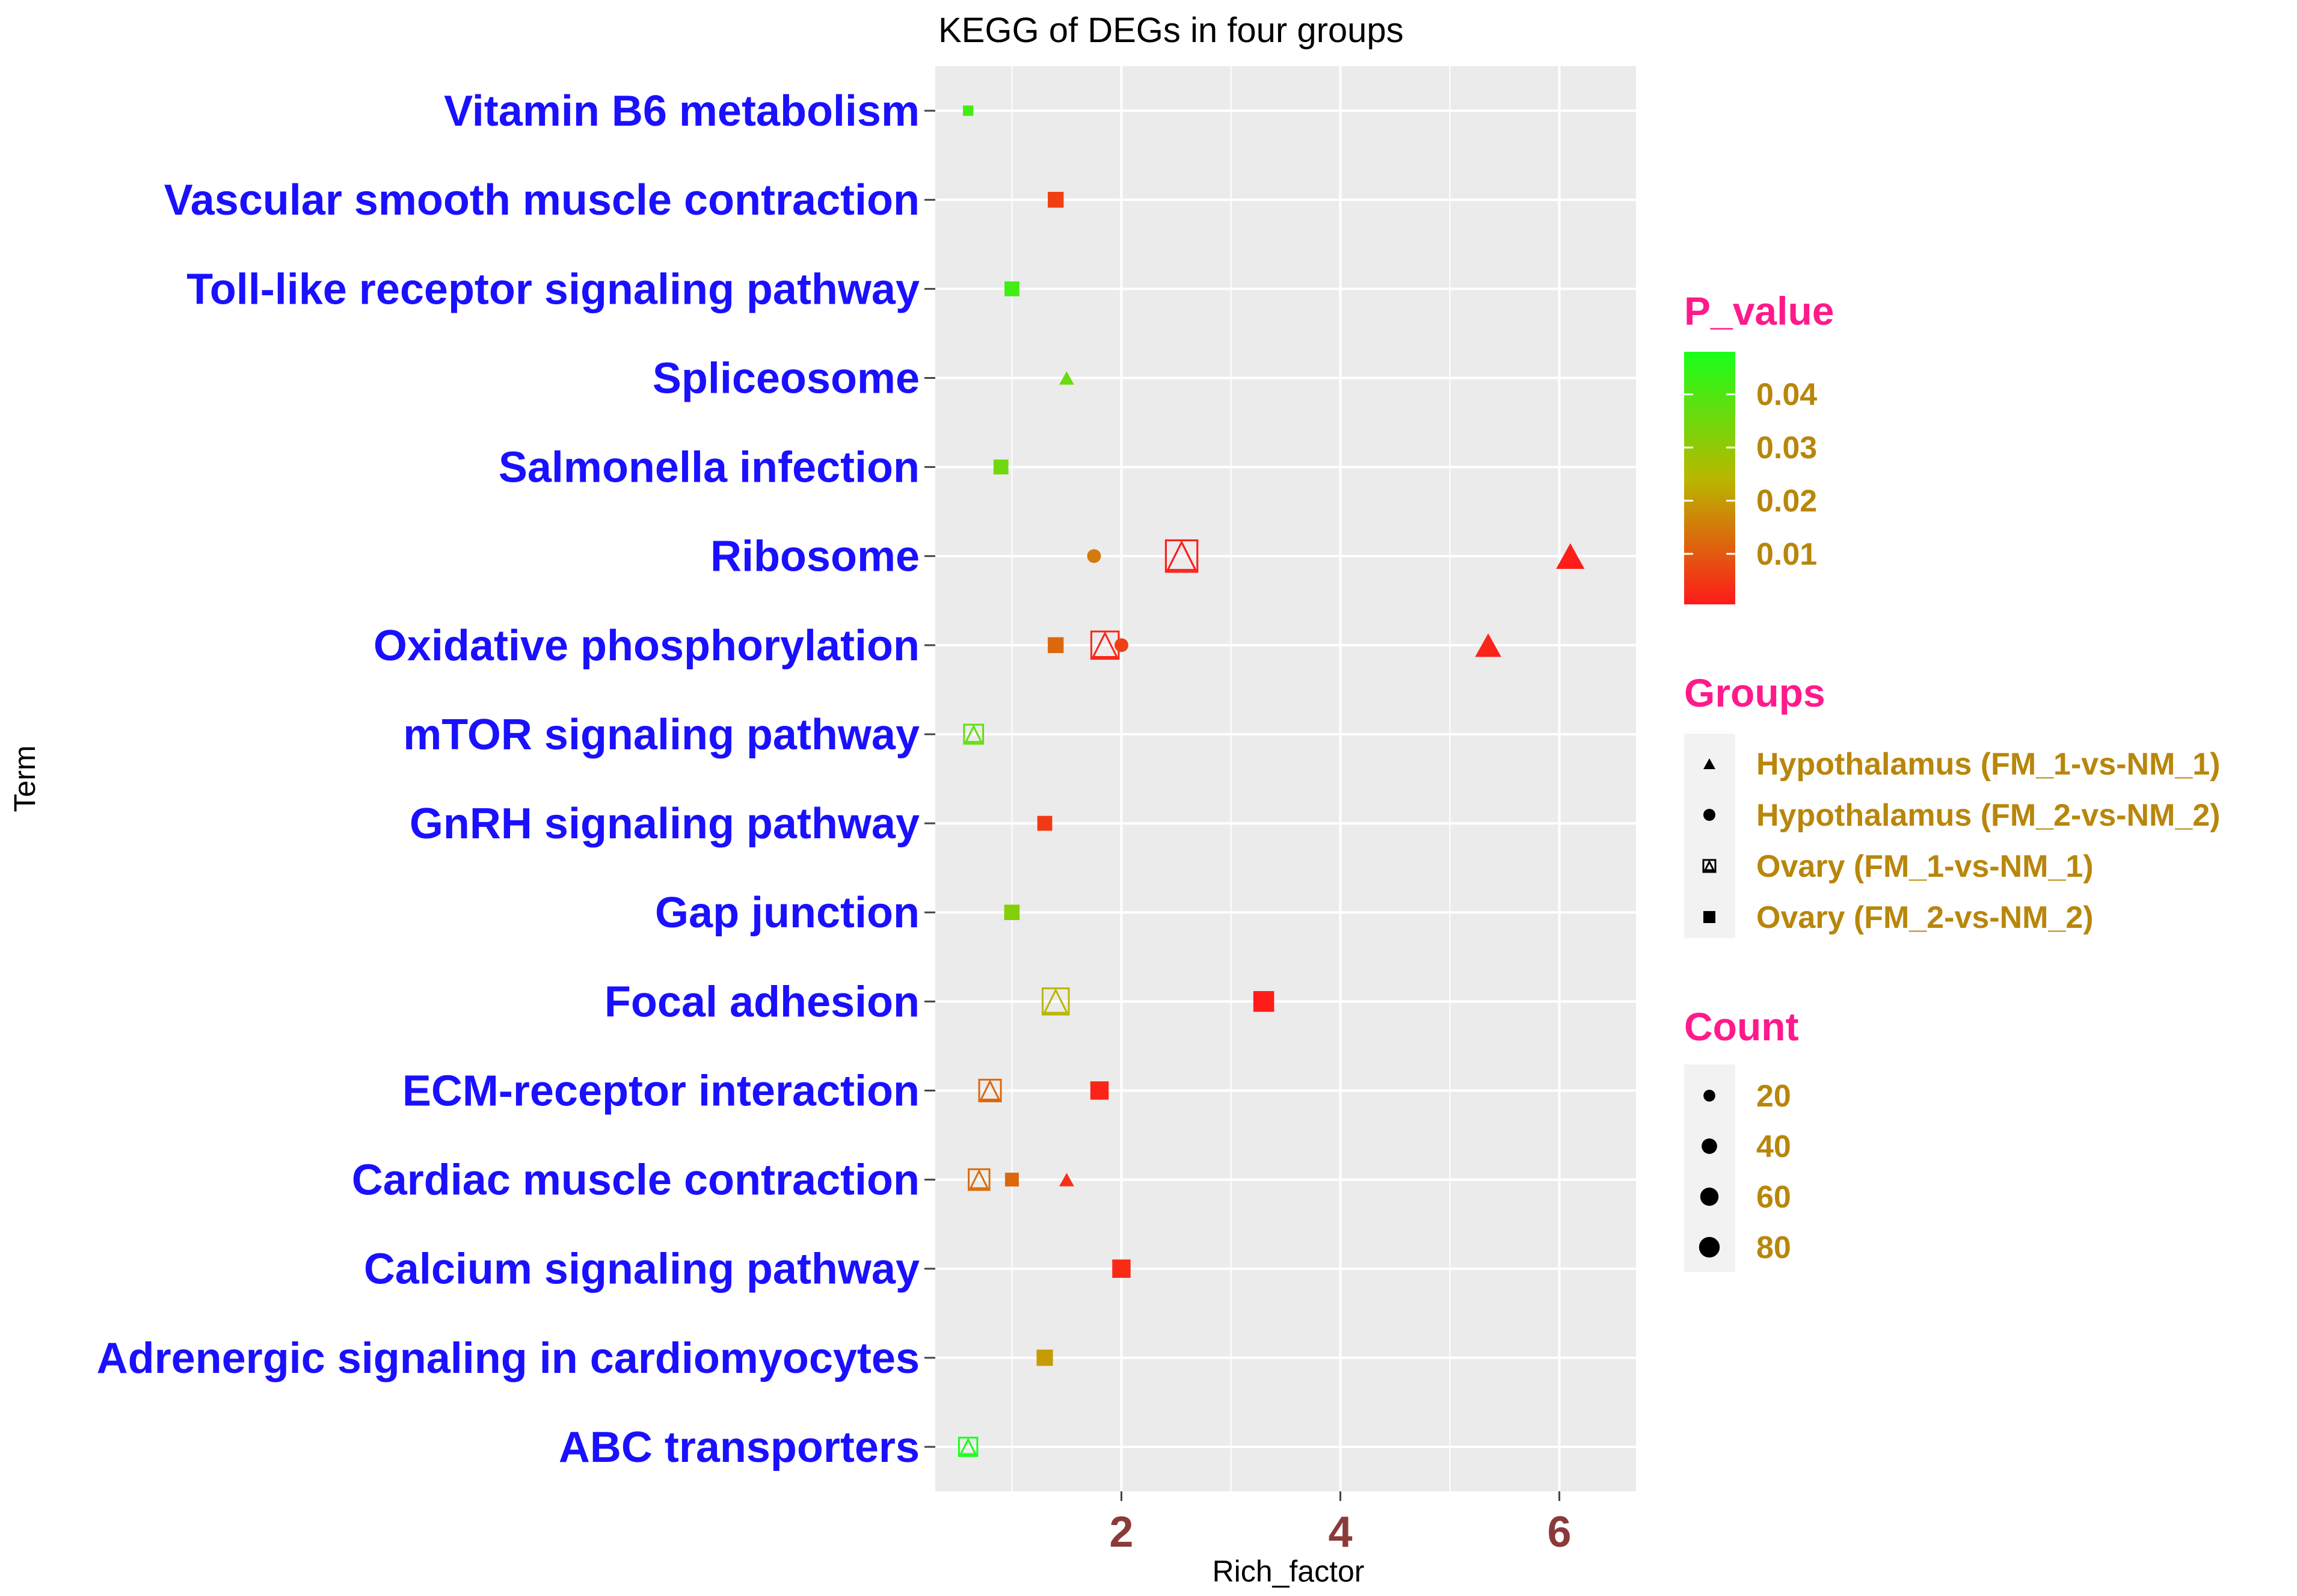 The image size is (2297, 1596). Describe the element at coordinates (665, 824) in the screenshot. I see `term-label: GnRH signaling pathway` at that location.